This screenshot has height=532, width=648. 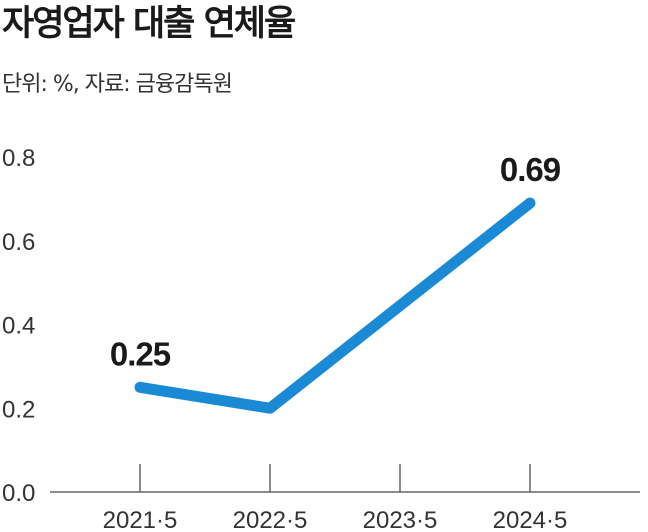 What do you see at coordinates (140, 519) in the screenshot?
I see `x-tick-label: 2021·5` at bounding box center [140, 519].